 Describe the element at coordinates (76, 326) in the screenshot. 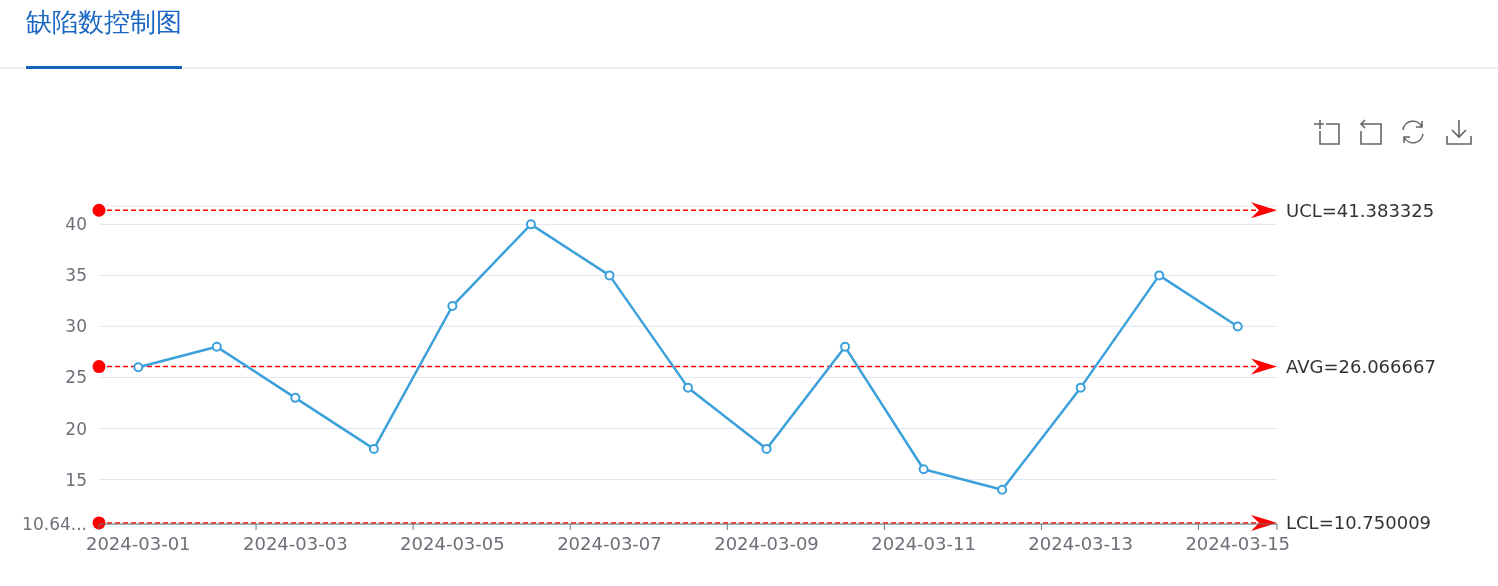

I see `y-tick-label: 30` at that location.